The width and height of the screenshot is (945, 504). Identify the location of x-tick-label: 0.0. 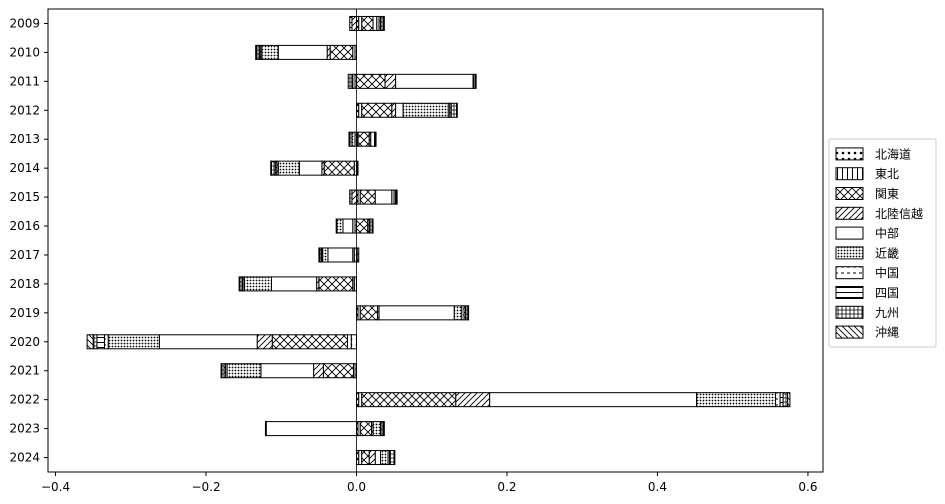
(356, 487).